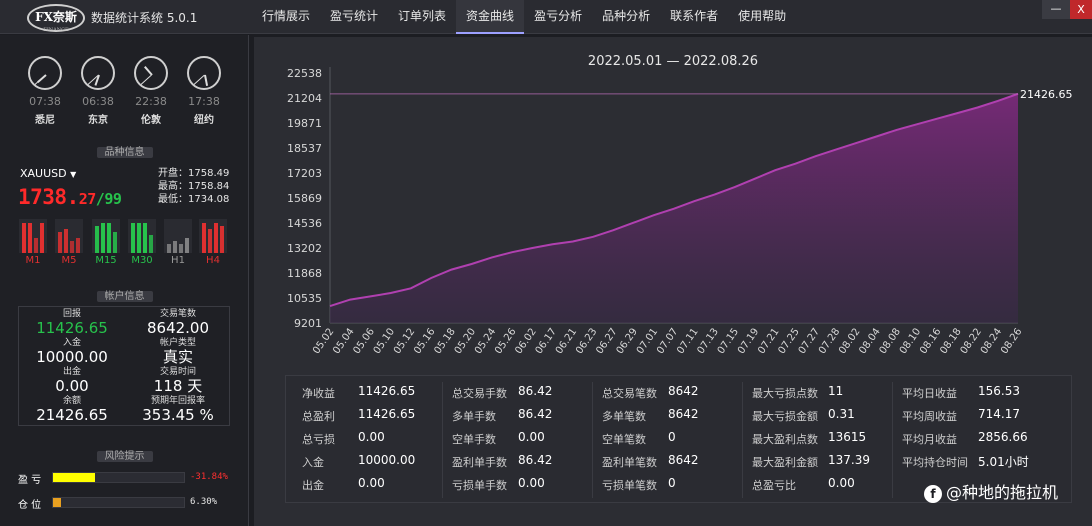  I want to click on stat-value: 0.00, so click(371, 437).